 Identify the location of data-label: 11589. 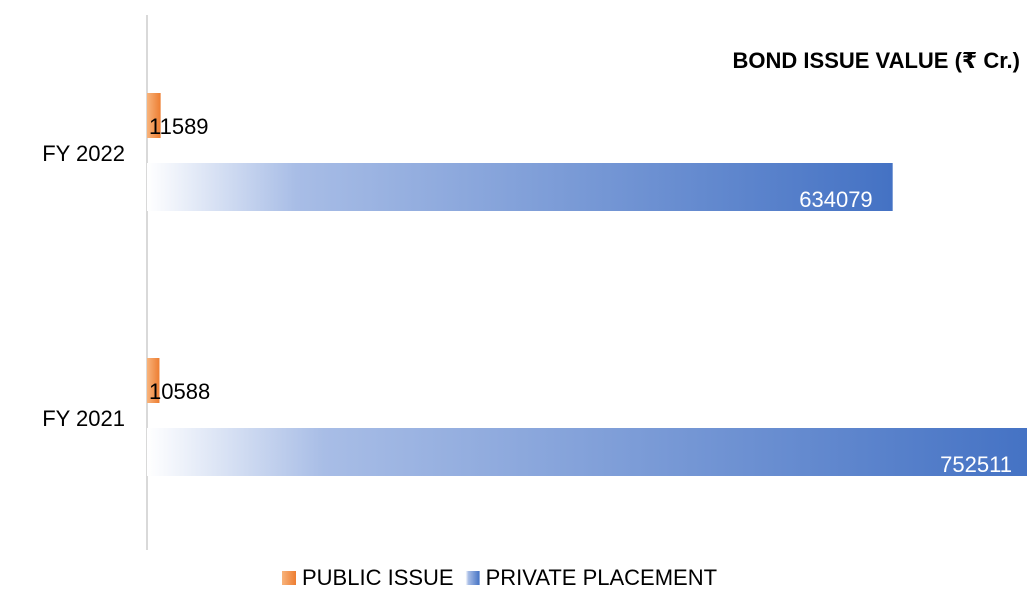
(179, 126).